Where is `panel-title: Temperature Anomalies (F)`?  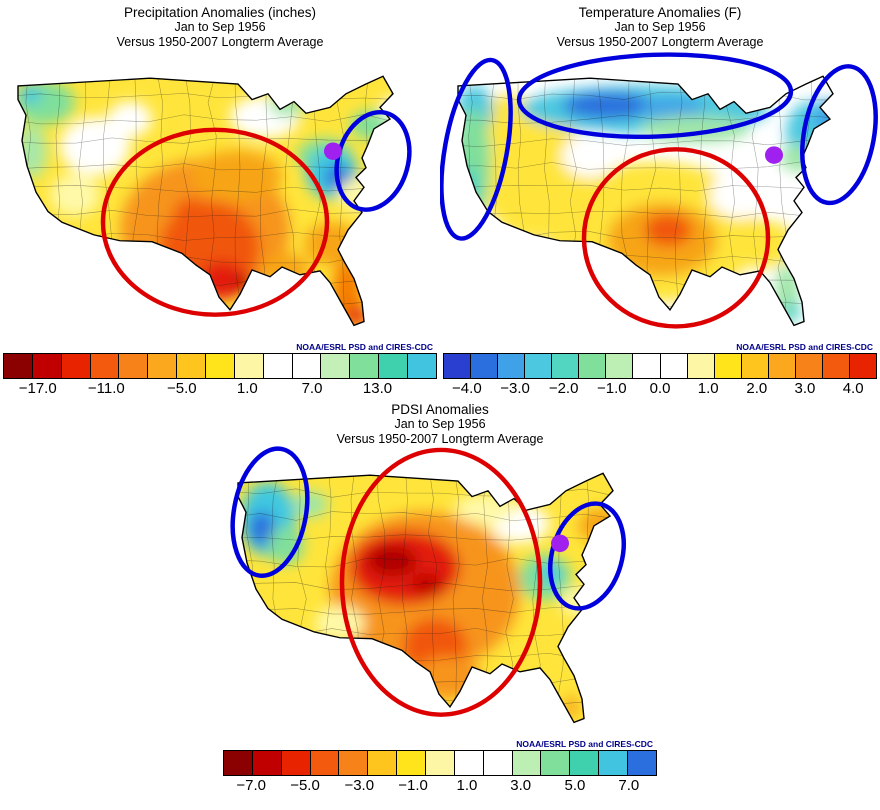 panel-title: Temperature Anomalies (F) is located at coordinates (660, 12).